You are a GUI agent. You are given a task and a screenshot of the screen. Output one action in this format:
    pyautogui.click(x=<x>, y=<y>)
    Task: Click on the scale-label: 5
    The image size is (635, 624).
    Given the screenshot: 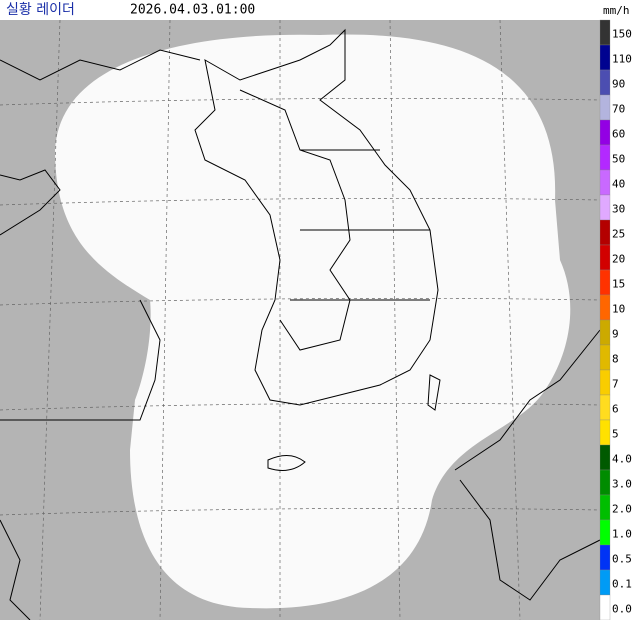 What is the action you would take?
    pyautogui.click(x=615, y=434)
    